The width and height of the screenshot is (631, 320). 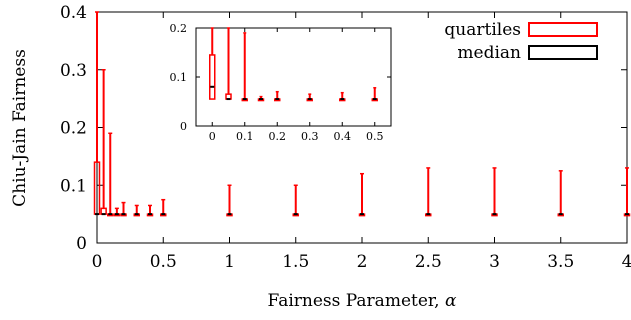 What do you see at coordinates (229, 262) in the screenshot?
I see `x-tick-label: 1` at bounding box center [229, 262].